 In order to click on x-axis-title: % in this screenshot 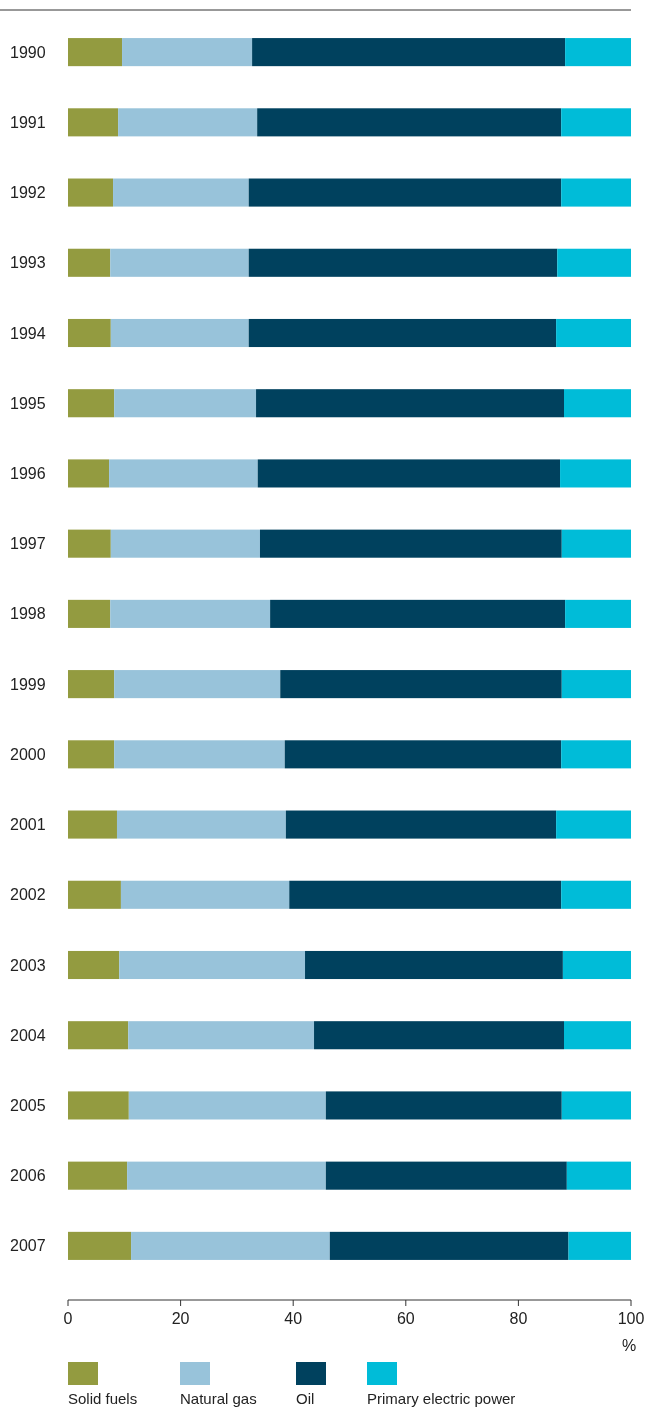, I will do `click(629, 1345)`.